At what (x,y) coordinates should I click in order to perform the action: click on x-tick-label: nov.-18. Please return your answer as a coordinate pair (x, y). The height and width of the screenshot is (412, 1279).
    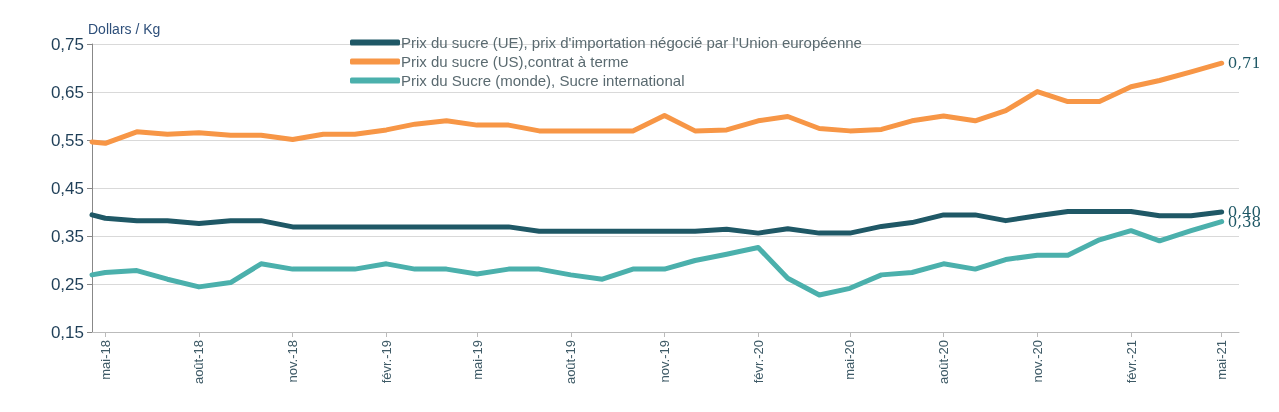
    Looking at the image, I should click on (293, 361).